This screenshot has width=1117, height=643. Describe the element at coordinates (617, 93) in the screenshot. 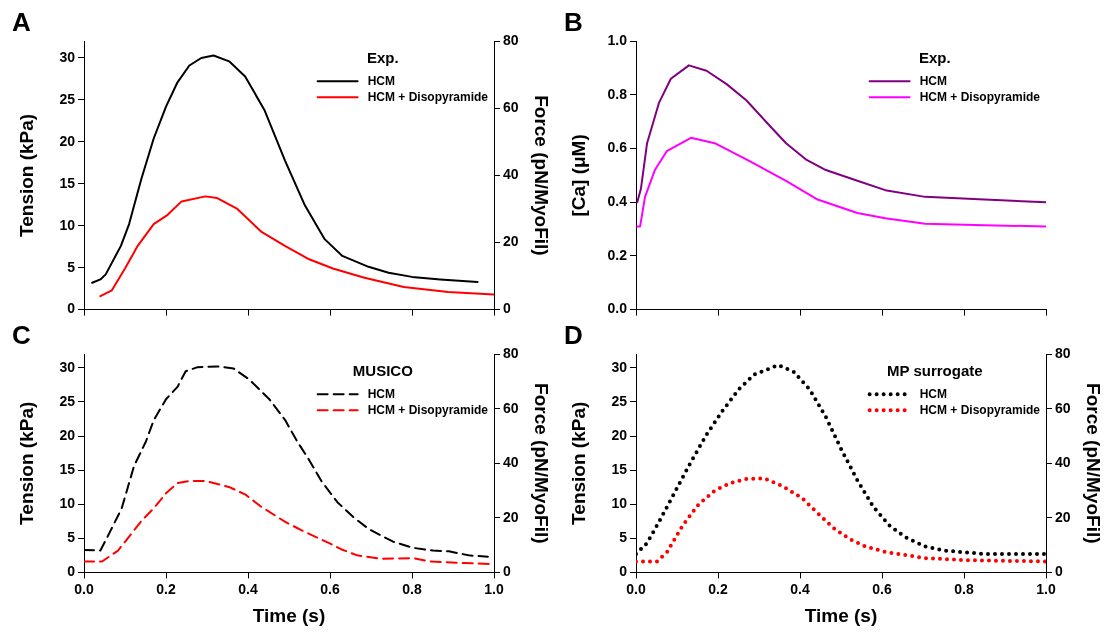

I see `y-tick-label: 0.8` at that location.